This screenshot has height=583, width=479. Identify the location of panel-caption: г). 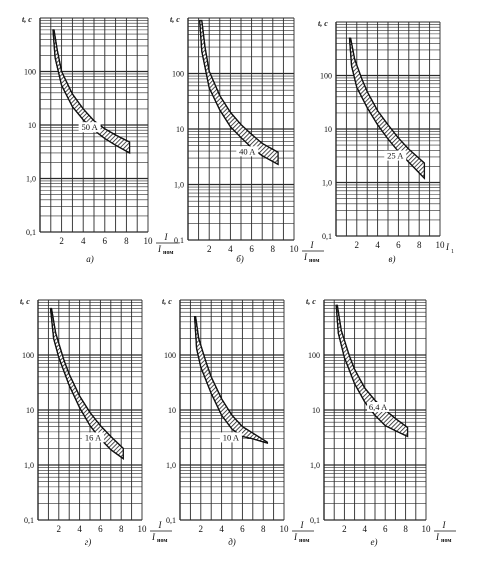
(88, 542).